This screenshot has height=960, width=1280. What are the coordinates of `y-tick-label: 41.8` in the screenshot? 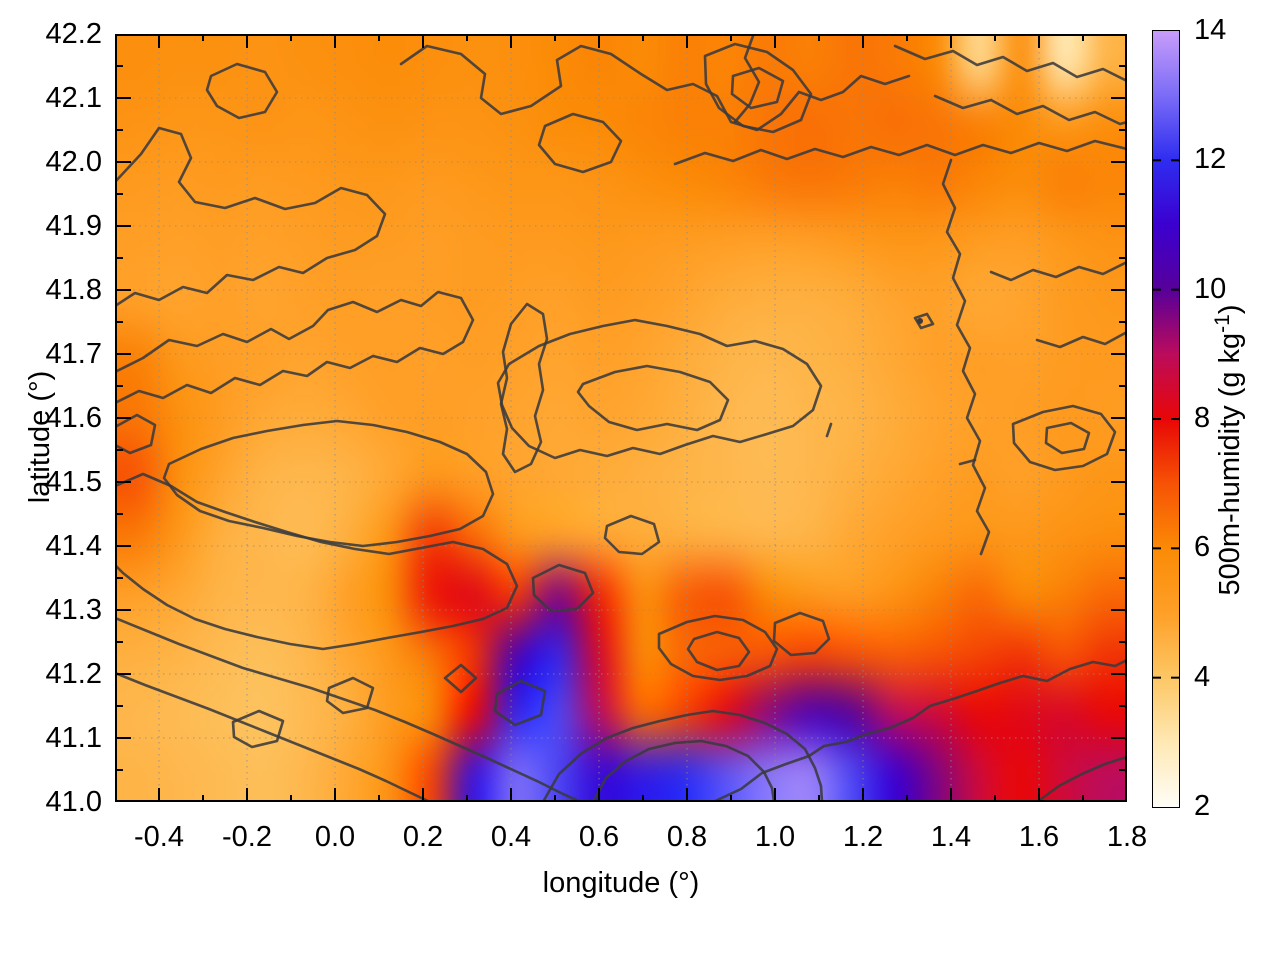 It's located at (73, 290).